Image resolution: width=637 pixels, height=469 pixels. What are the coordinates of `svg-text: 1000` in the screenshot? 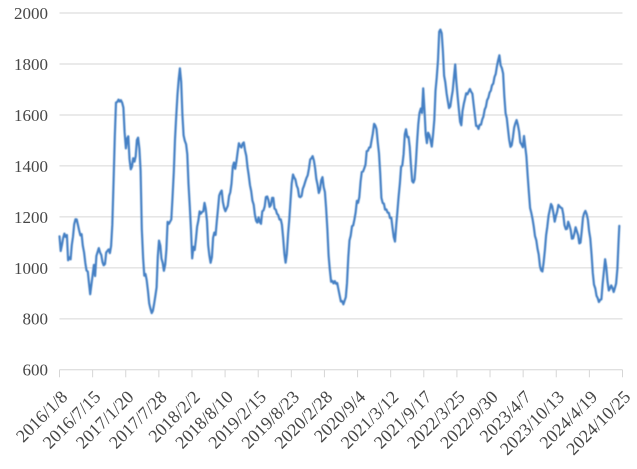 It's located at (31, 268).